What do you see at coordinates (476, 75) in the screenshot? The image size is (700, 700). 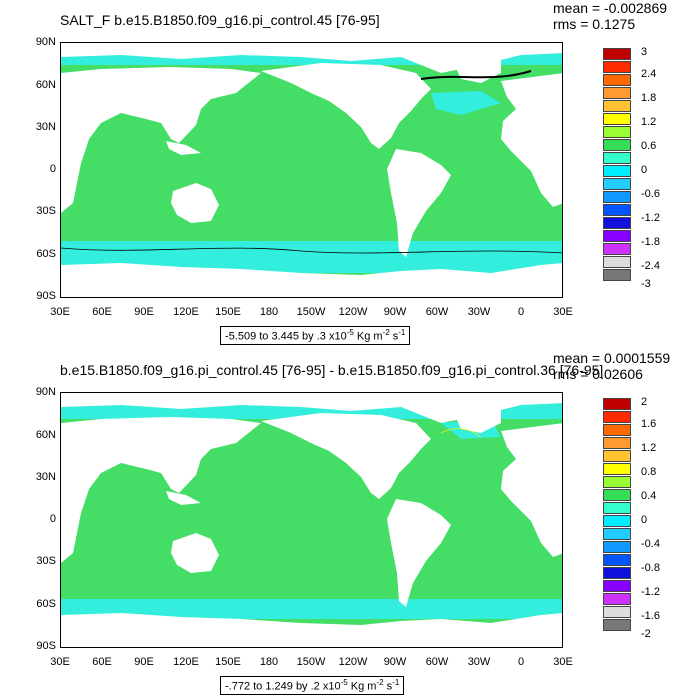 I see `arctic-contour-line` at bounding box center [476, 75].